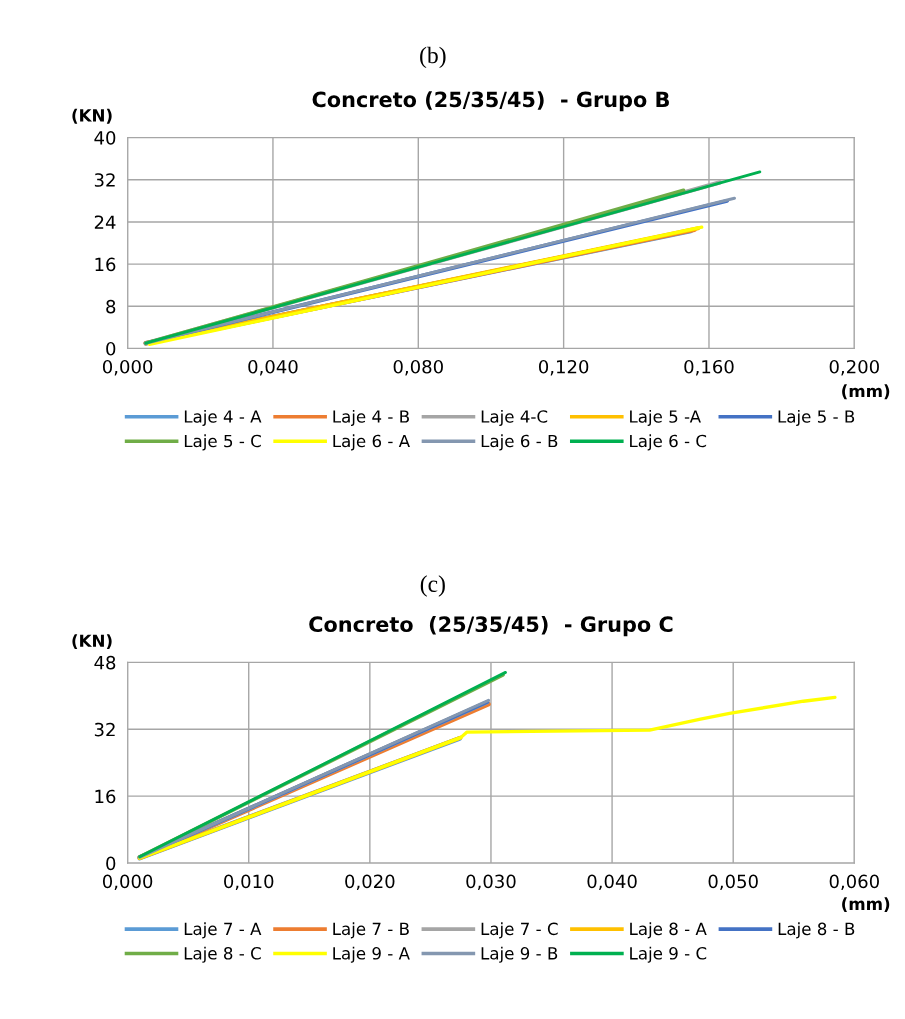  I want to click on x-tick-label: 0,200, so click(854, 367).